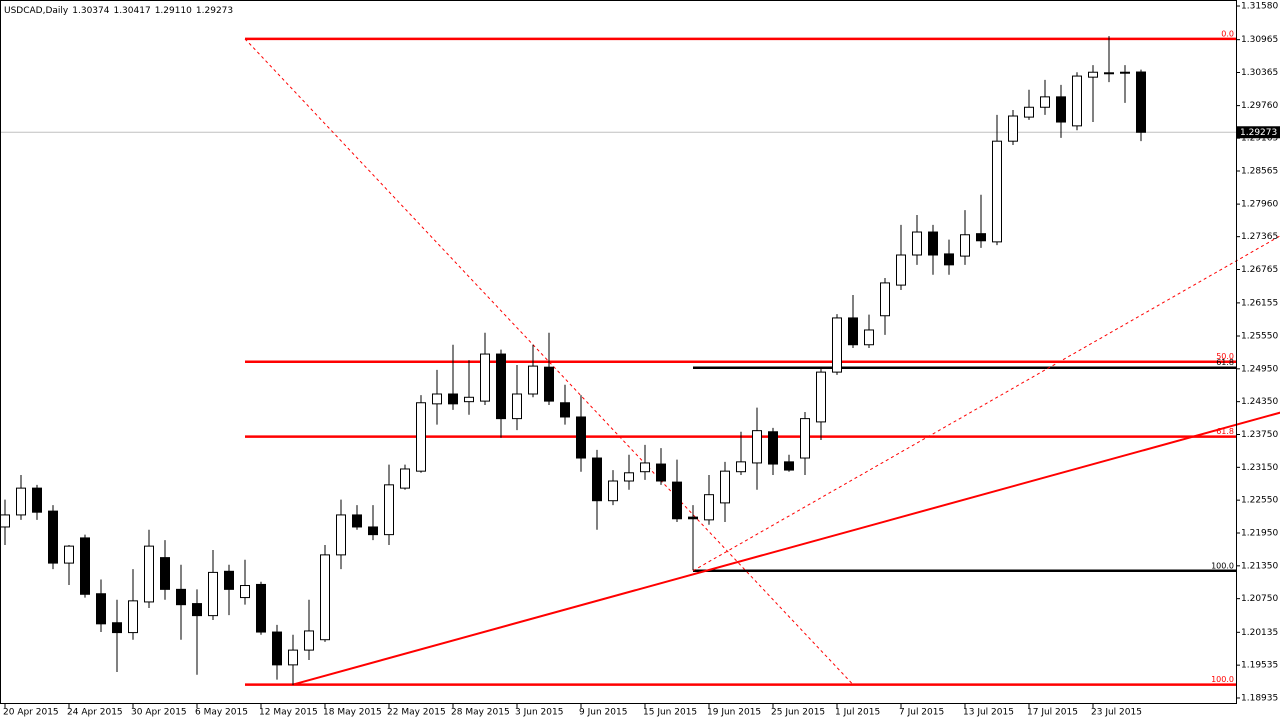  I want to click on y-tick-label: 1.18935, so click(1259, 698).